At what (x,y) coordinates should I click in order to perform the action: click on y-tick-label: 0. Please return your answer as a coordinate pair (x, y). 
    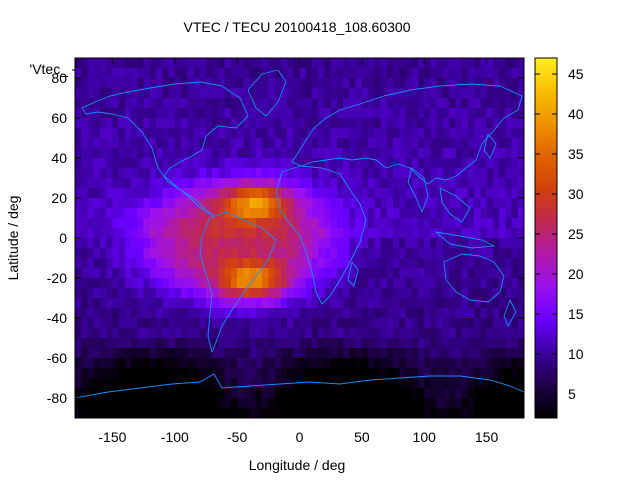
    Looking at the image, I should click on (63, 238).